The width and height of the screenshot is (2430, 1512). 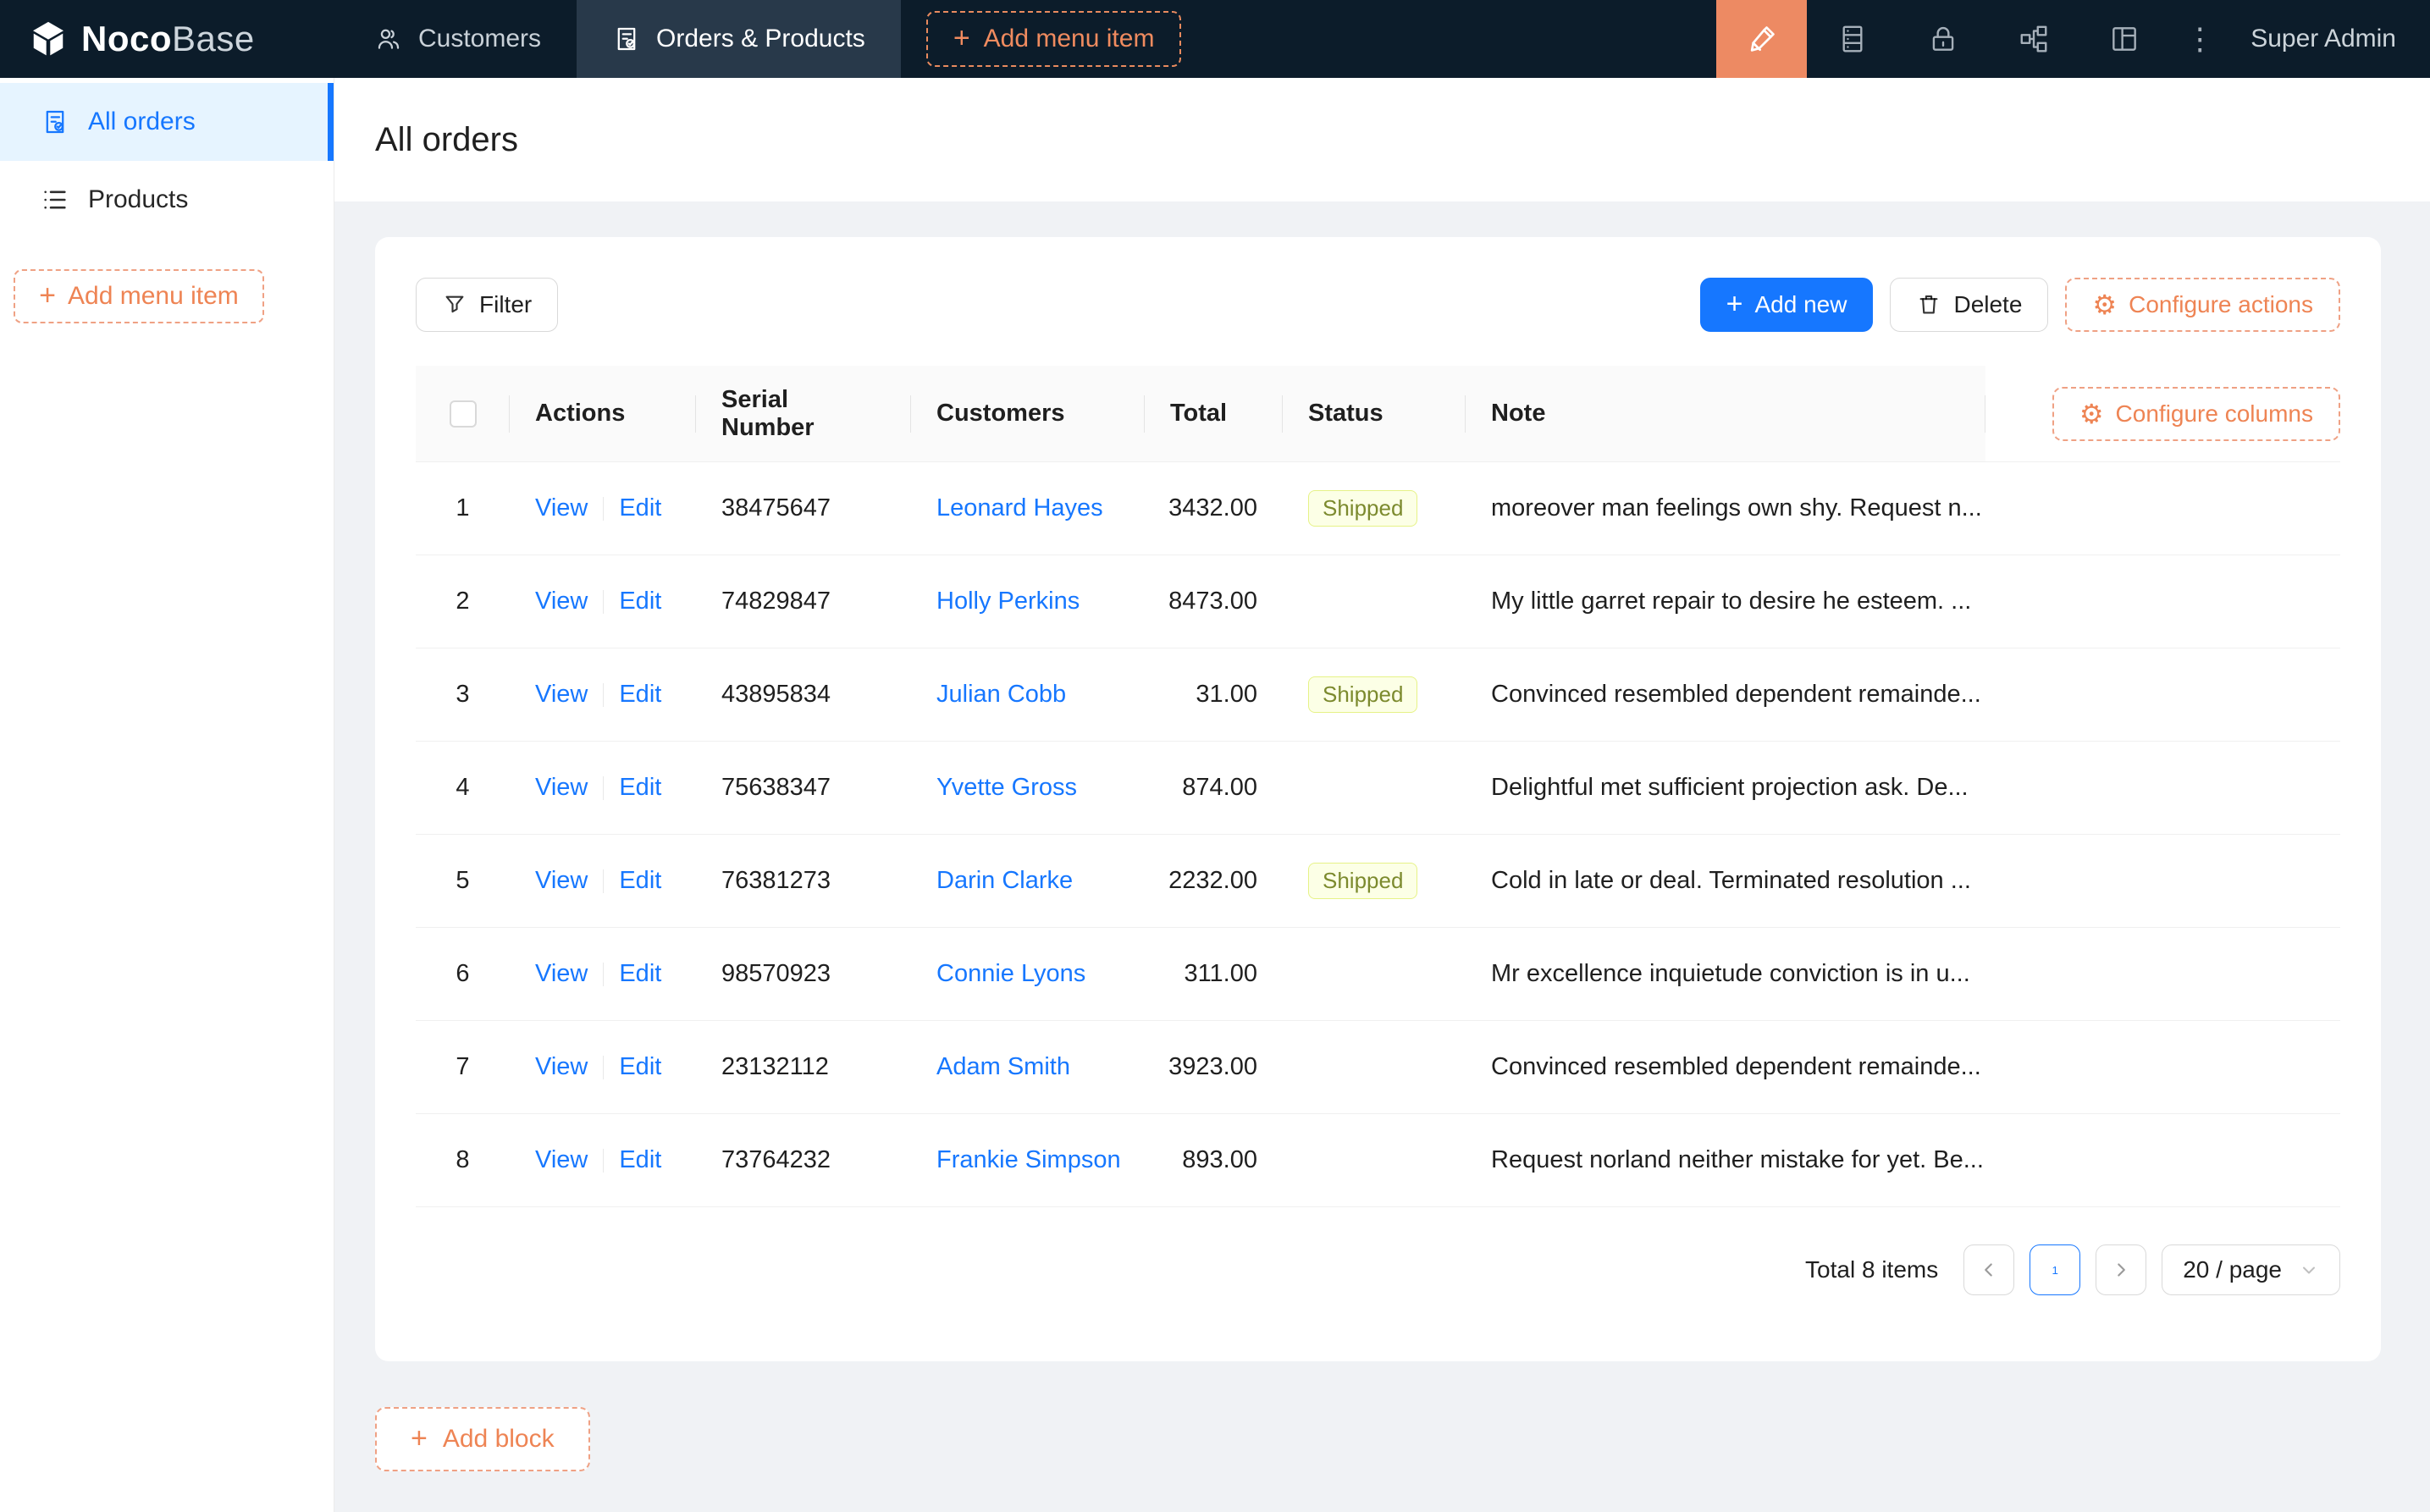 I want to click on page-size-select: 20 / page, so click(x=2251, y=1269).